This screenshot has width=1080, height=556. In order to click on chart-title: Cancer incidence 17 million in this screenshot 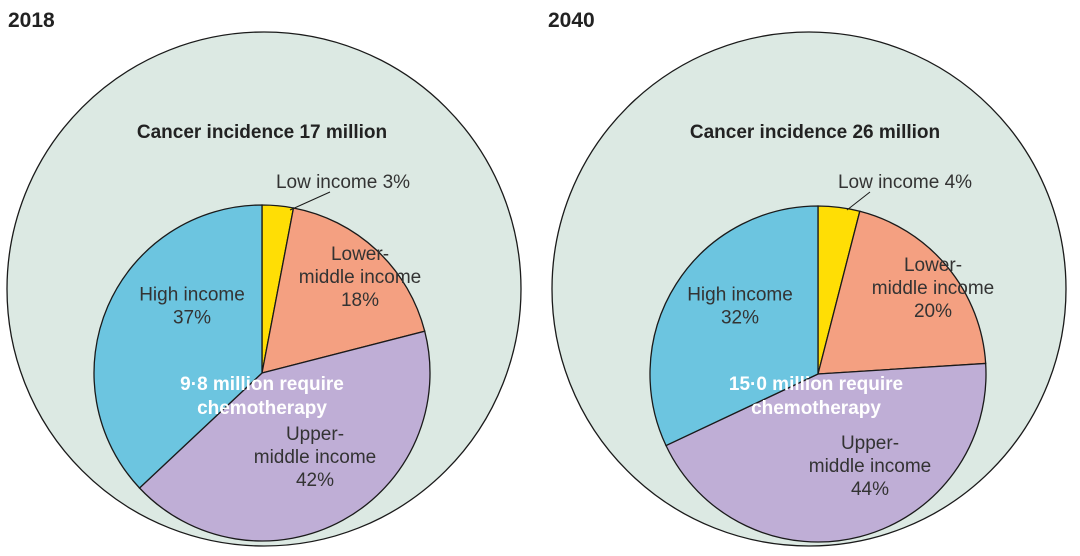, I will do `click(262, 132)`.